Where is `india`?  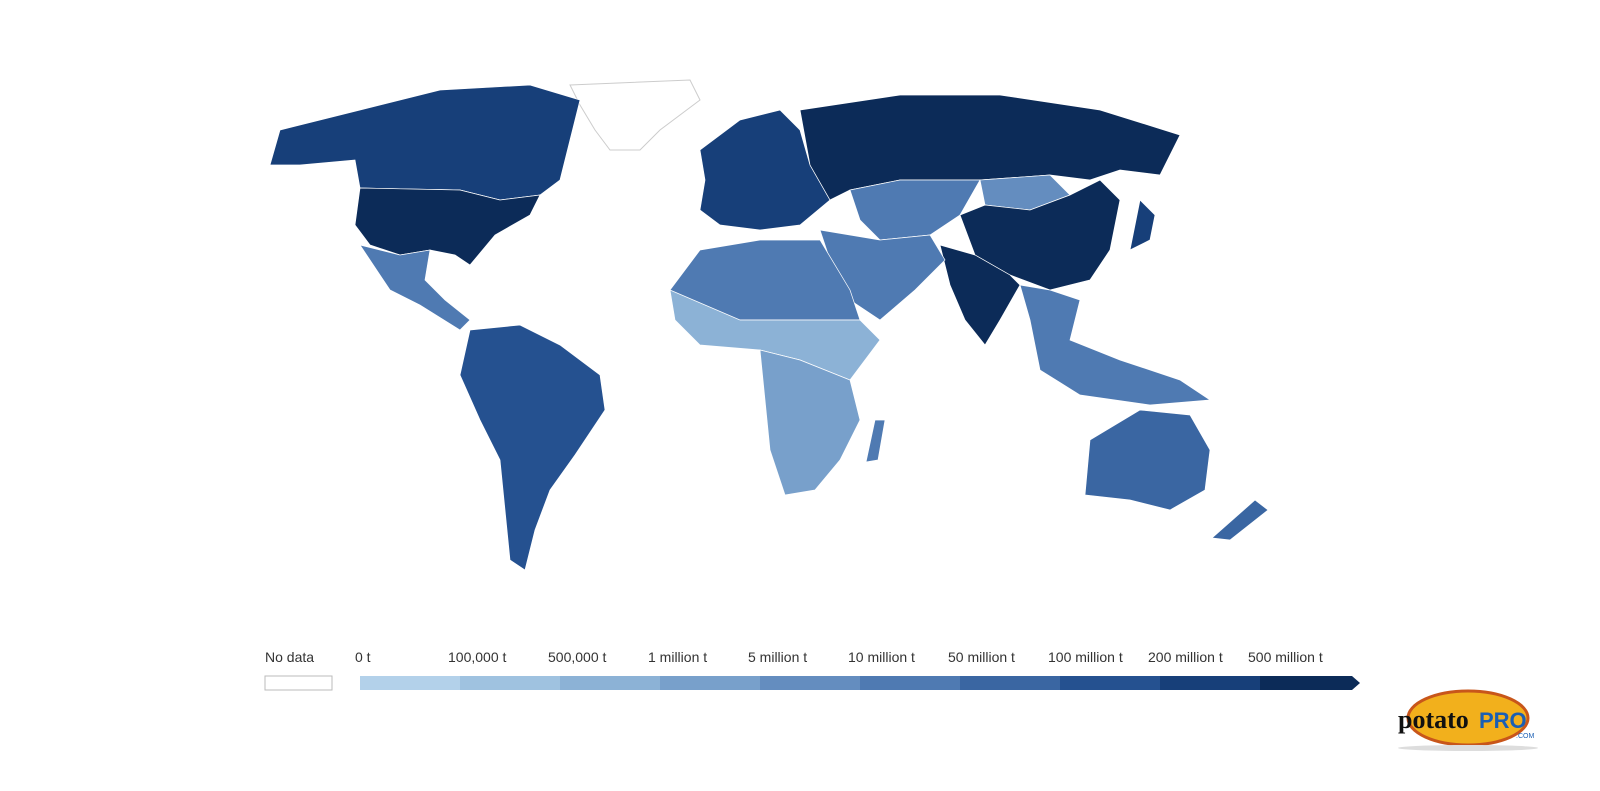
india is located at coordinates (980, 295).